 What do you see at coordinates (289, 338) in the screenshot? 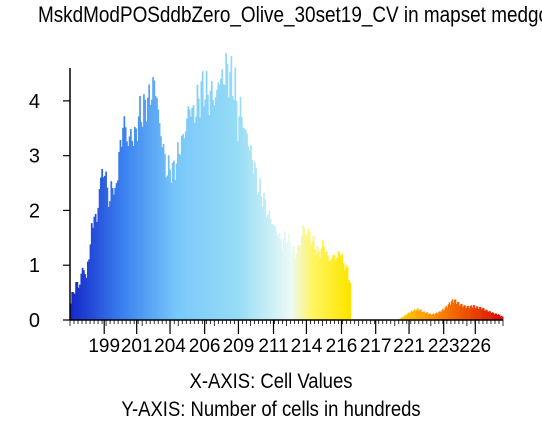
I see `x-axis-ticks: 199 201 204 206 209 211 214 216 217 221 223 226` at bounding box center [289, 338].